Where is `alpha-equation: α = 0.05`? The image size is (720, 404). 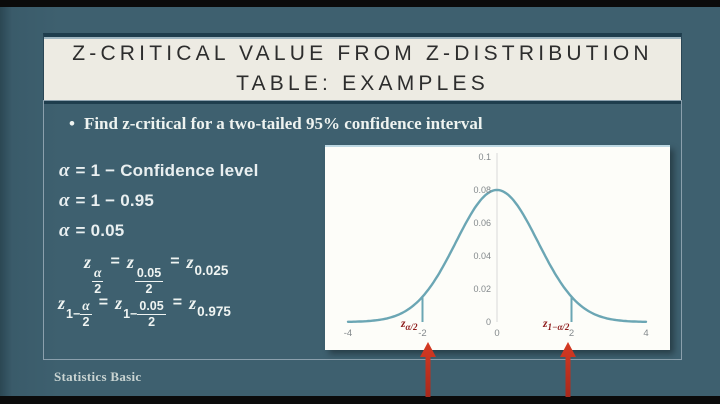 alpha-equation: α = 0.05 is located at coordinates (159, 231).